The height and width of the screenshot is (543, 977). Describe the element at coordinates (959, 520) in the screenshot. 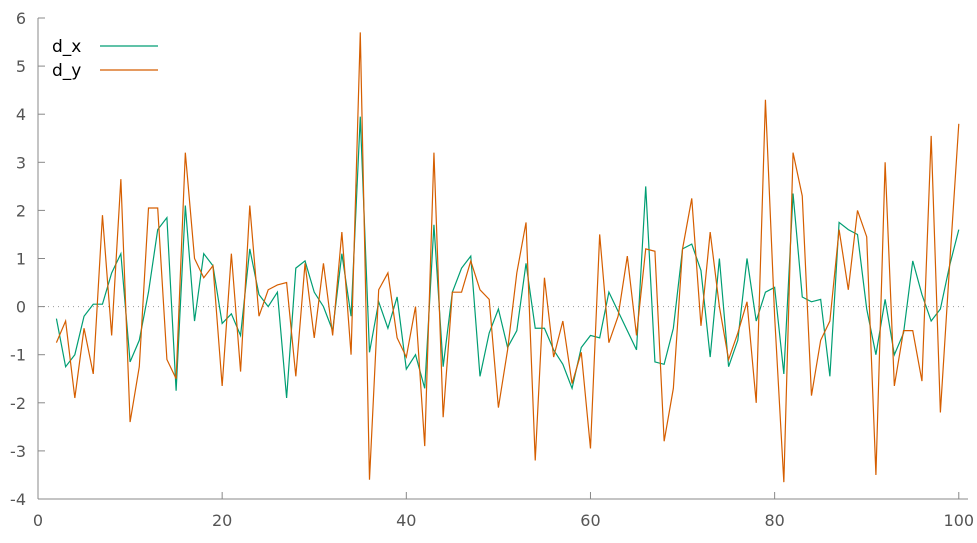

I see `x-tick-label: 100` at that location.